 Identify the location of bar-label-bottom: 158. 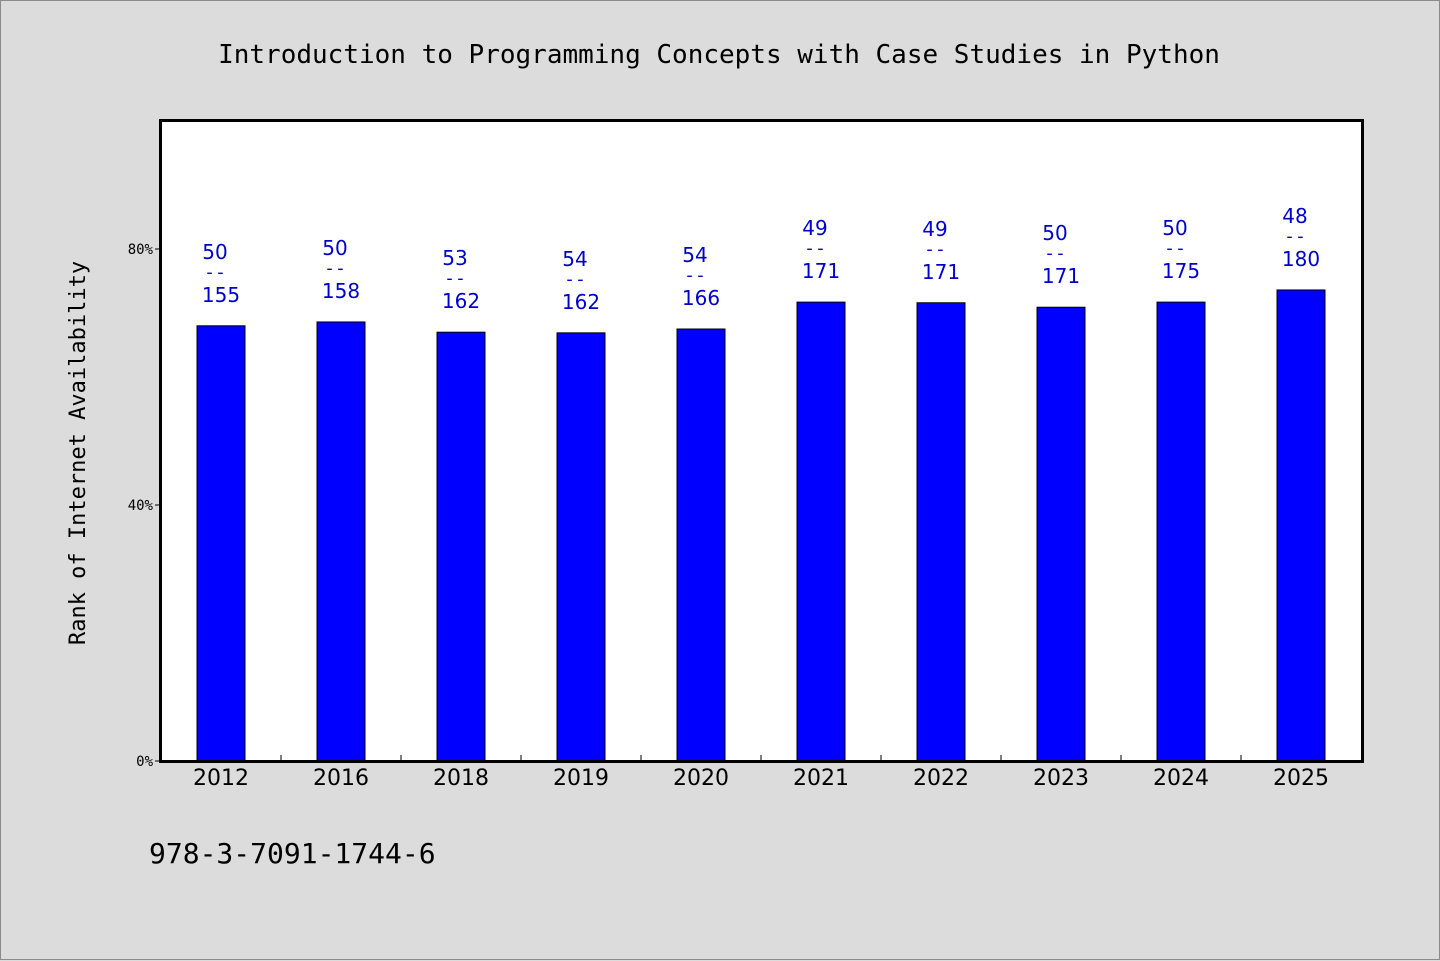
(341, 291).